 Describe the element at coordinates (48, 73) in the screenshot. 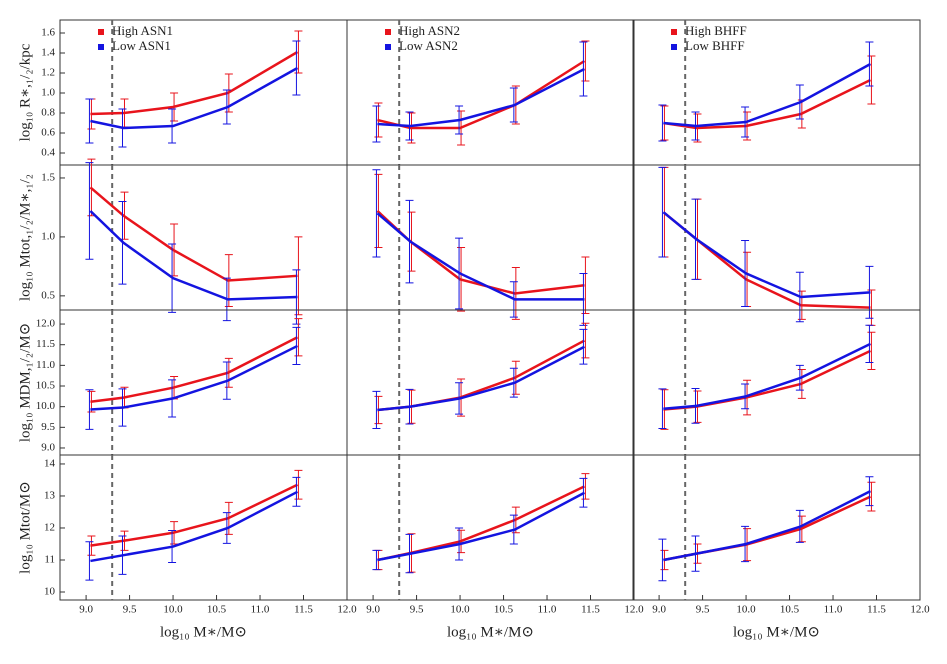

I see `y-tick-label: 1.2` at that location.